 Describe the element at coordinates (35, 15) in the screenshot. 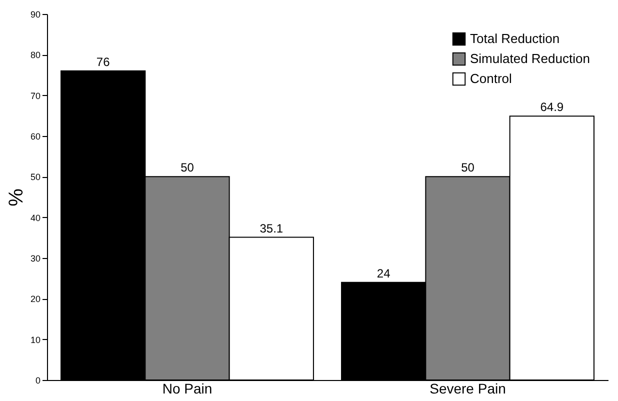

I see `y-tick-label: 90` at that location.